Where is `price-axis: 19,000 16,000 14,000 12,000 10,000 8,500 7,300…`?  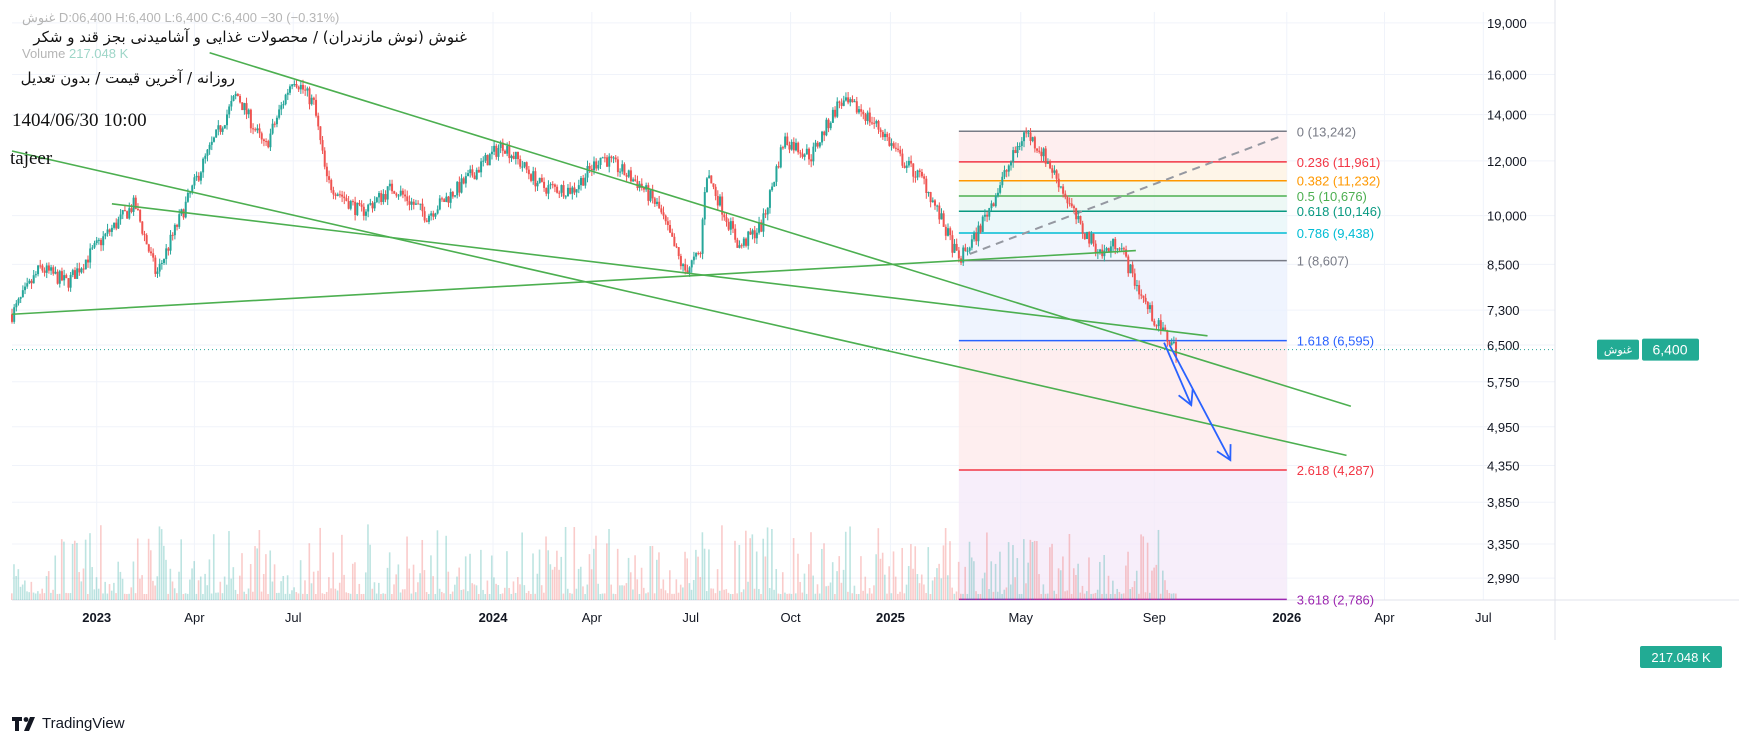 price-axis: 19,000 16,000 14,000 12,000 10,000 8,500 7,300… is located at coordinates (1507, 301).